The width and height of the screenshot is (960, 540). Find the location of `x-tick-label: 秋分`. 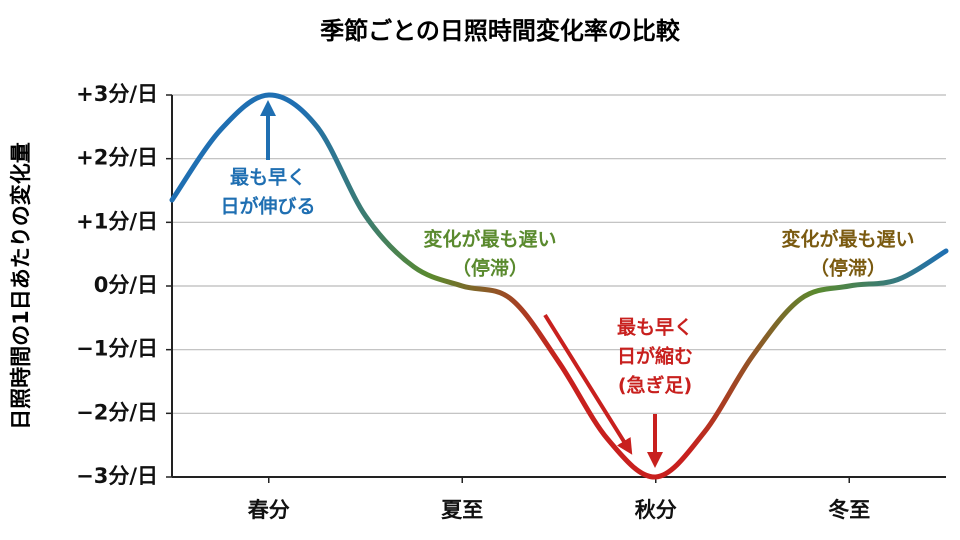

x-tick-label: 秋分 is located at coordinates (656, 510).